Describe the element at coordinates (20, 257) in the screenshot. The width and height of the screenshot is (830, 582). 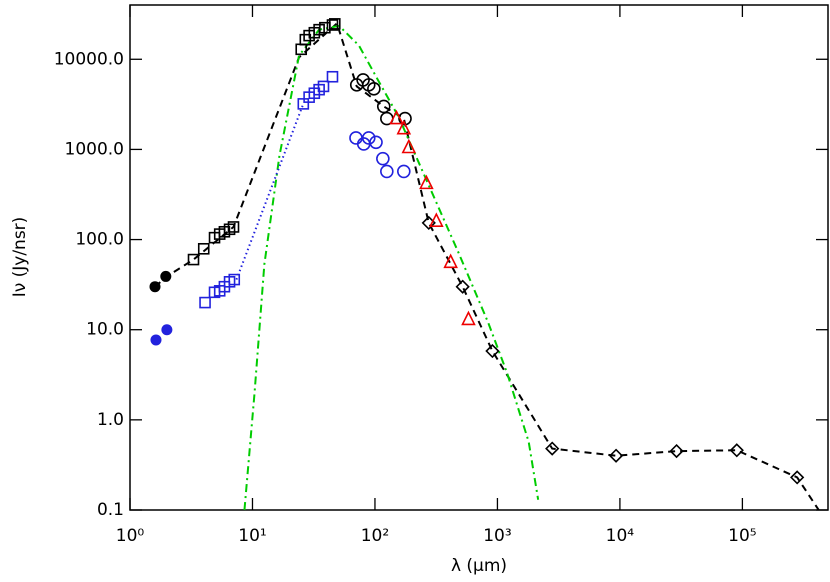
I see `y-axis-title: Iν (Jy/nsr)` at that location.